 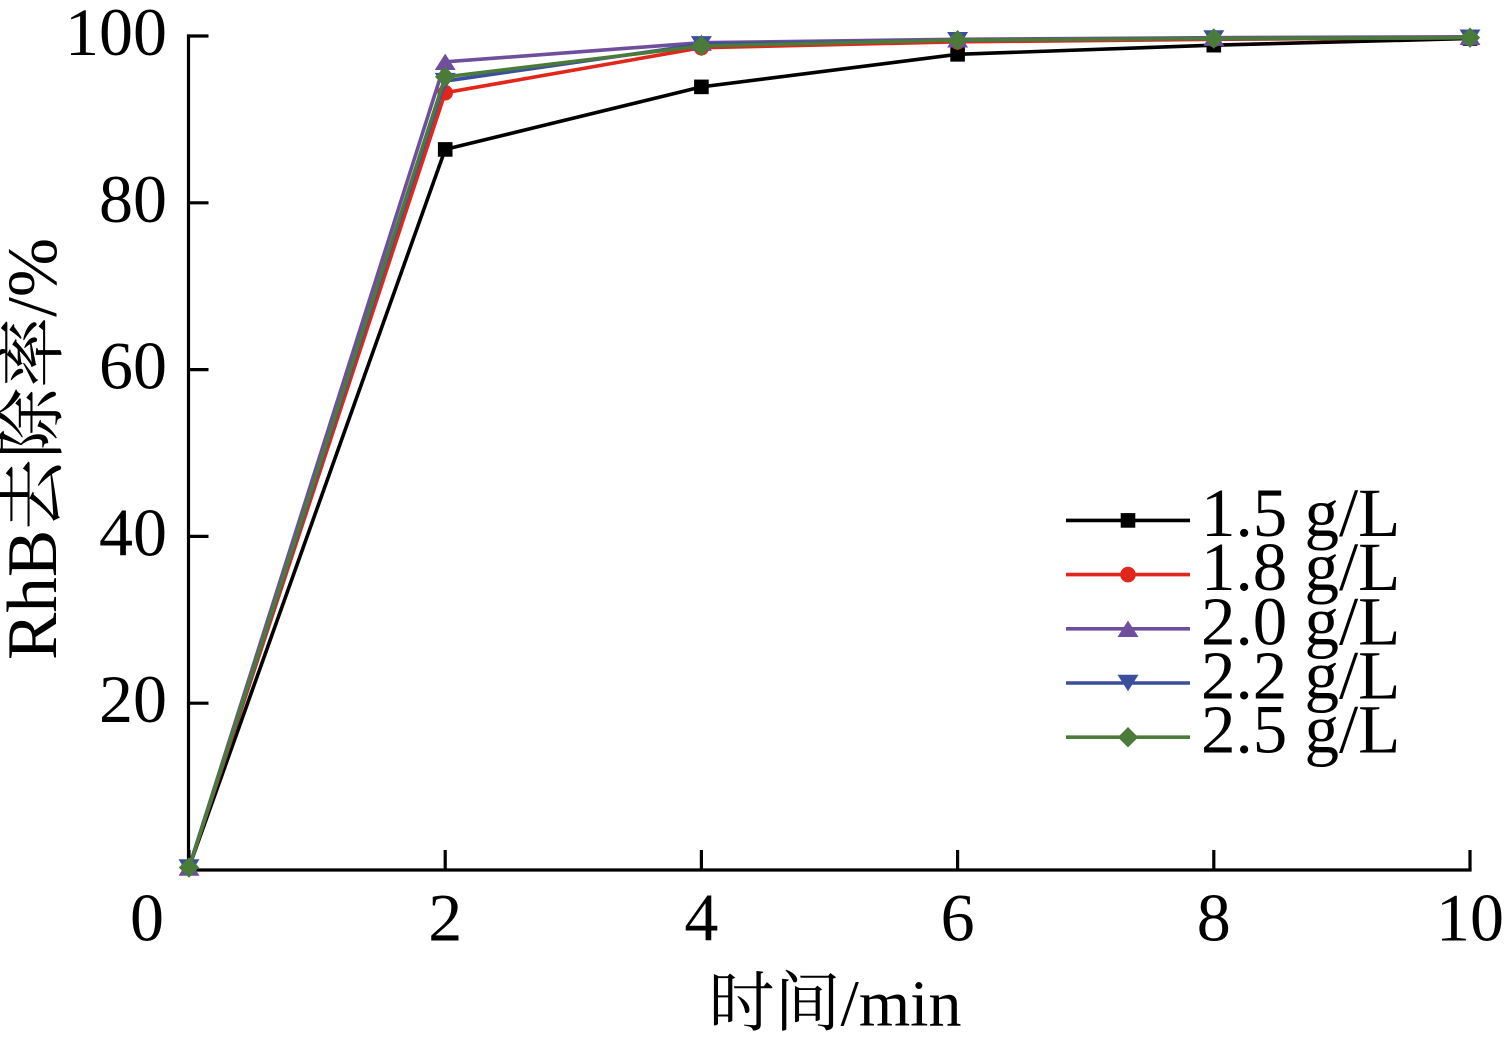 I want to click on y-tick-label: 40, so click(x=133, y=532).